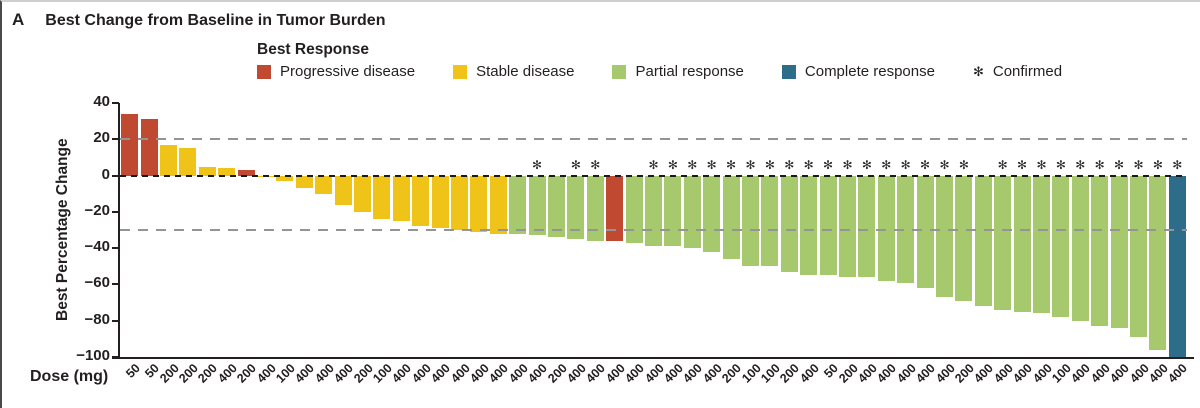  What do you see at coordinates (97, 283) in the screenshot?
I see `y-tick-label: −60` at bounding box center [97, 283].